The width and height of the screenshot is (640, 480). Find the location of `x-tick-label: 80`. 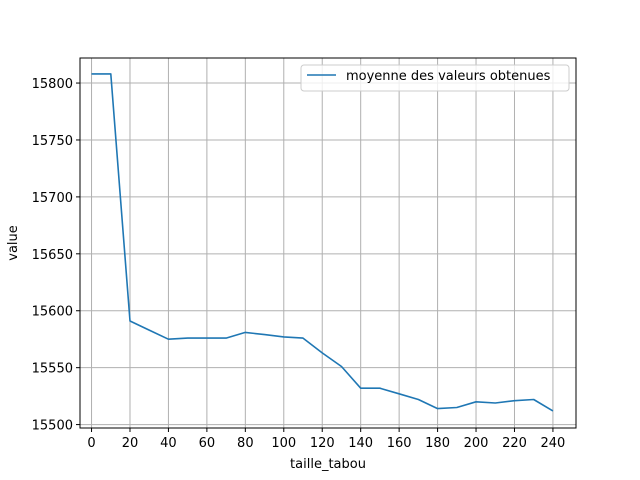

x-tick-label: 80 is located at coordinates (245, 443).